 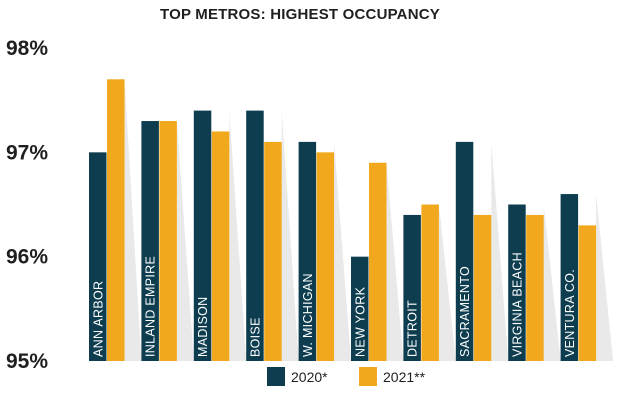 I want to click on category-label: NEW YORK, so click(x=360, y=321).